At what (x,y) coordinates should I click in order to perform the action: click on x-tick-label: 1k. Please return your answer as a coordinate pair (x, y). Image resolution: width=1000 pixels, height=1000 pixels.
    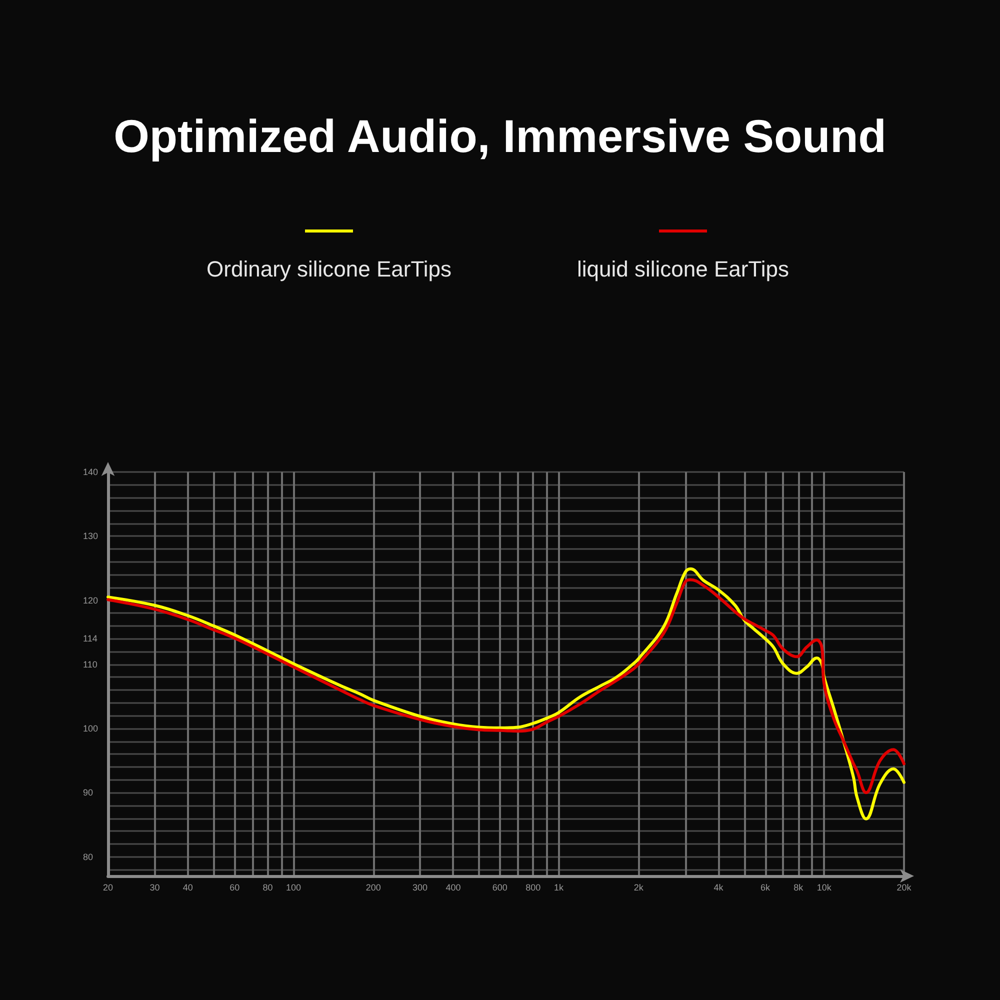
    Looking at the image, I should click on (559, 887).